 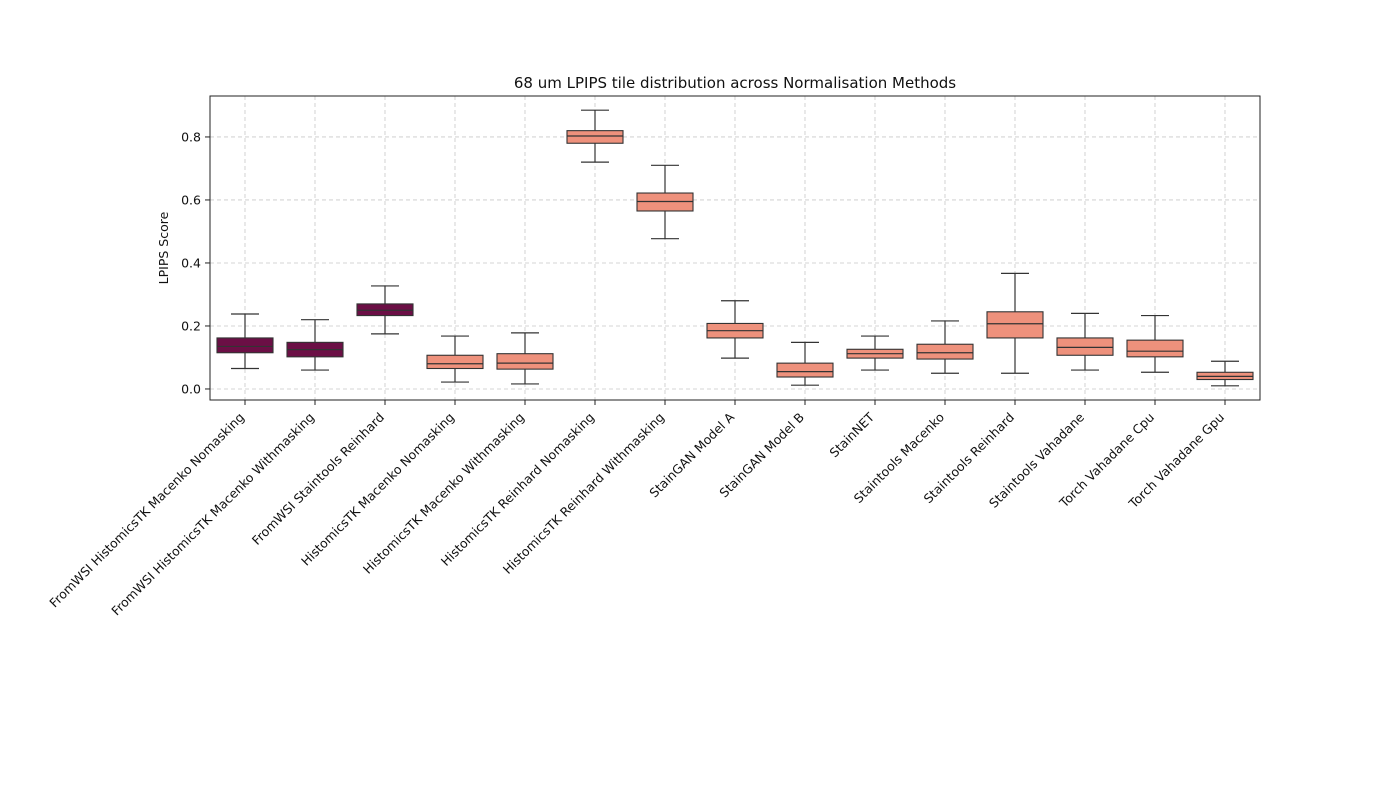 What do you see at coordinates (191, 325) in the screenshot?
I see `y-tick-label: 0.2` at bounding box center [191, 325].